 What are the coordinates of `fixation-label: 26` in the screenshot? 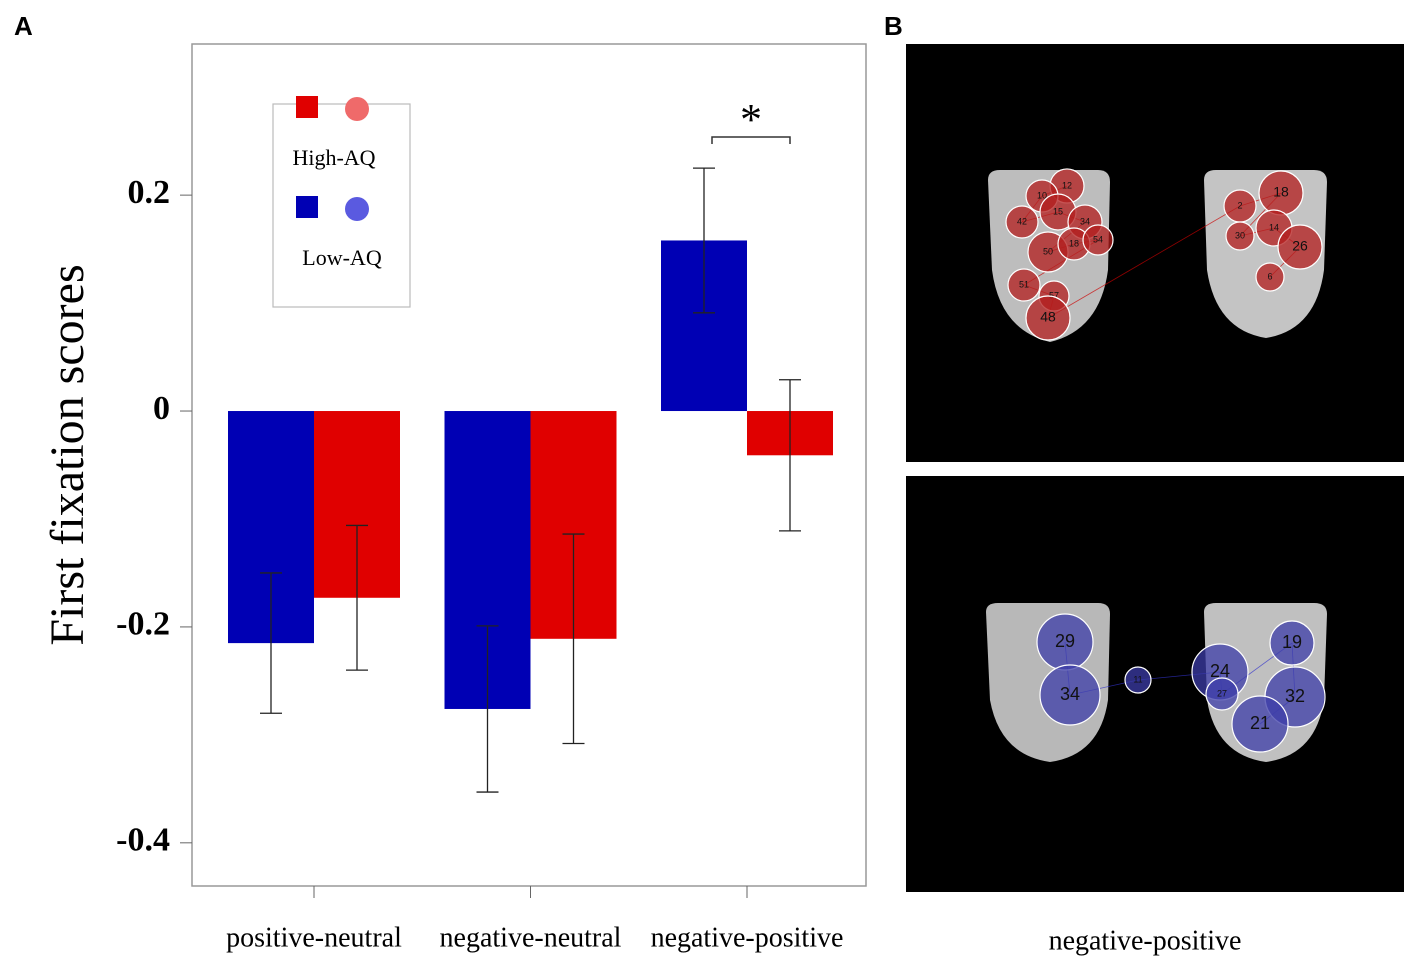 It's located at (1300, 246).